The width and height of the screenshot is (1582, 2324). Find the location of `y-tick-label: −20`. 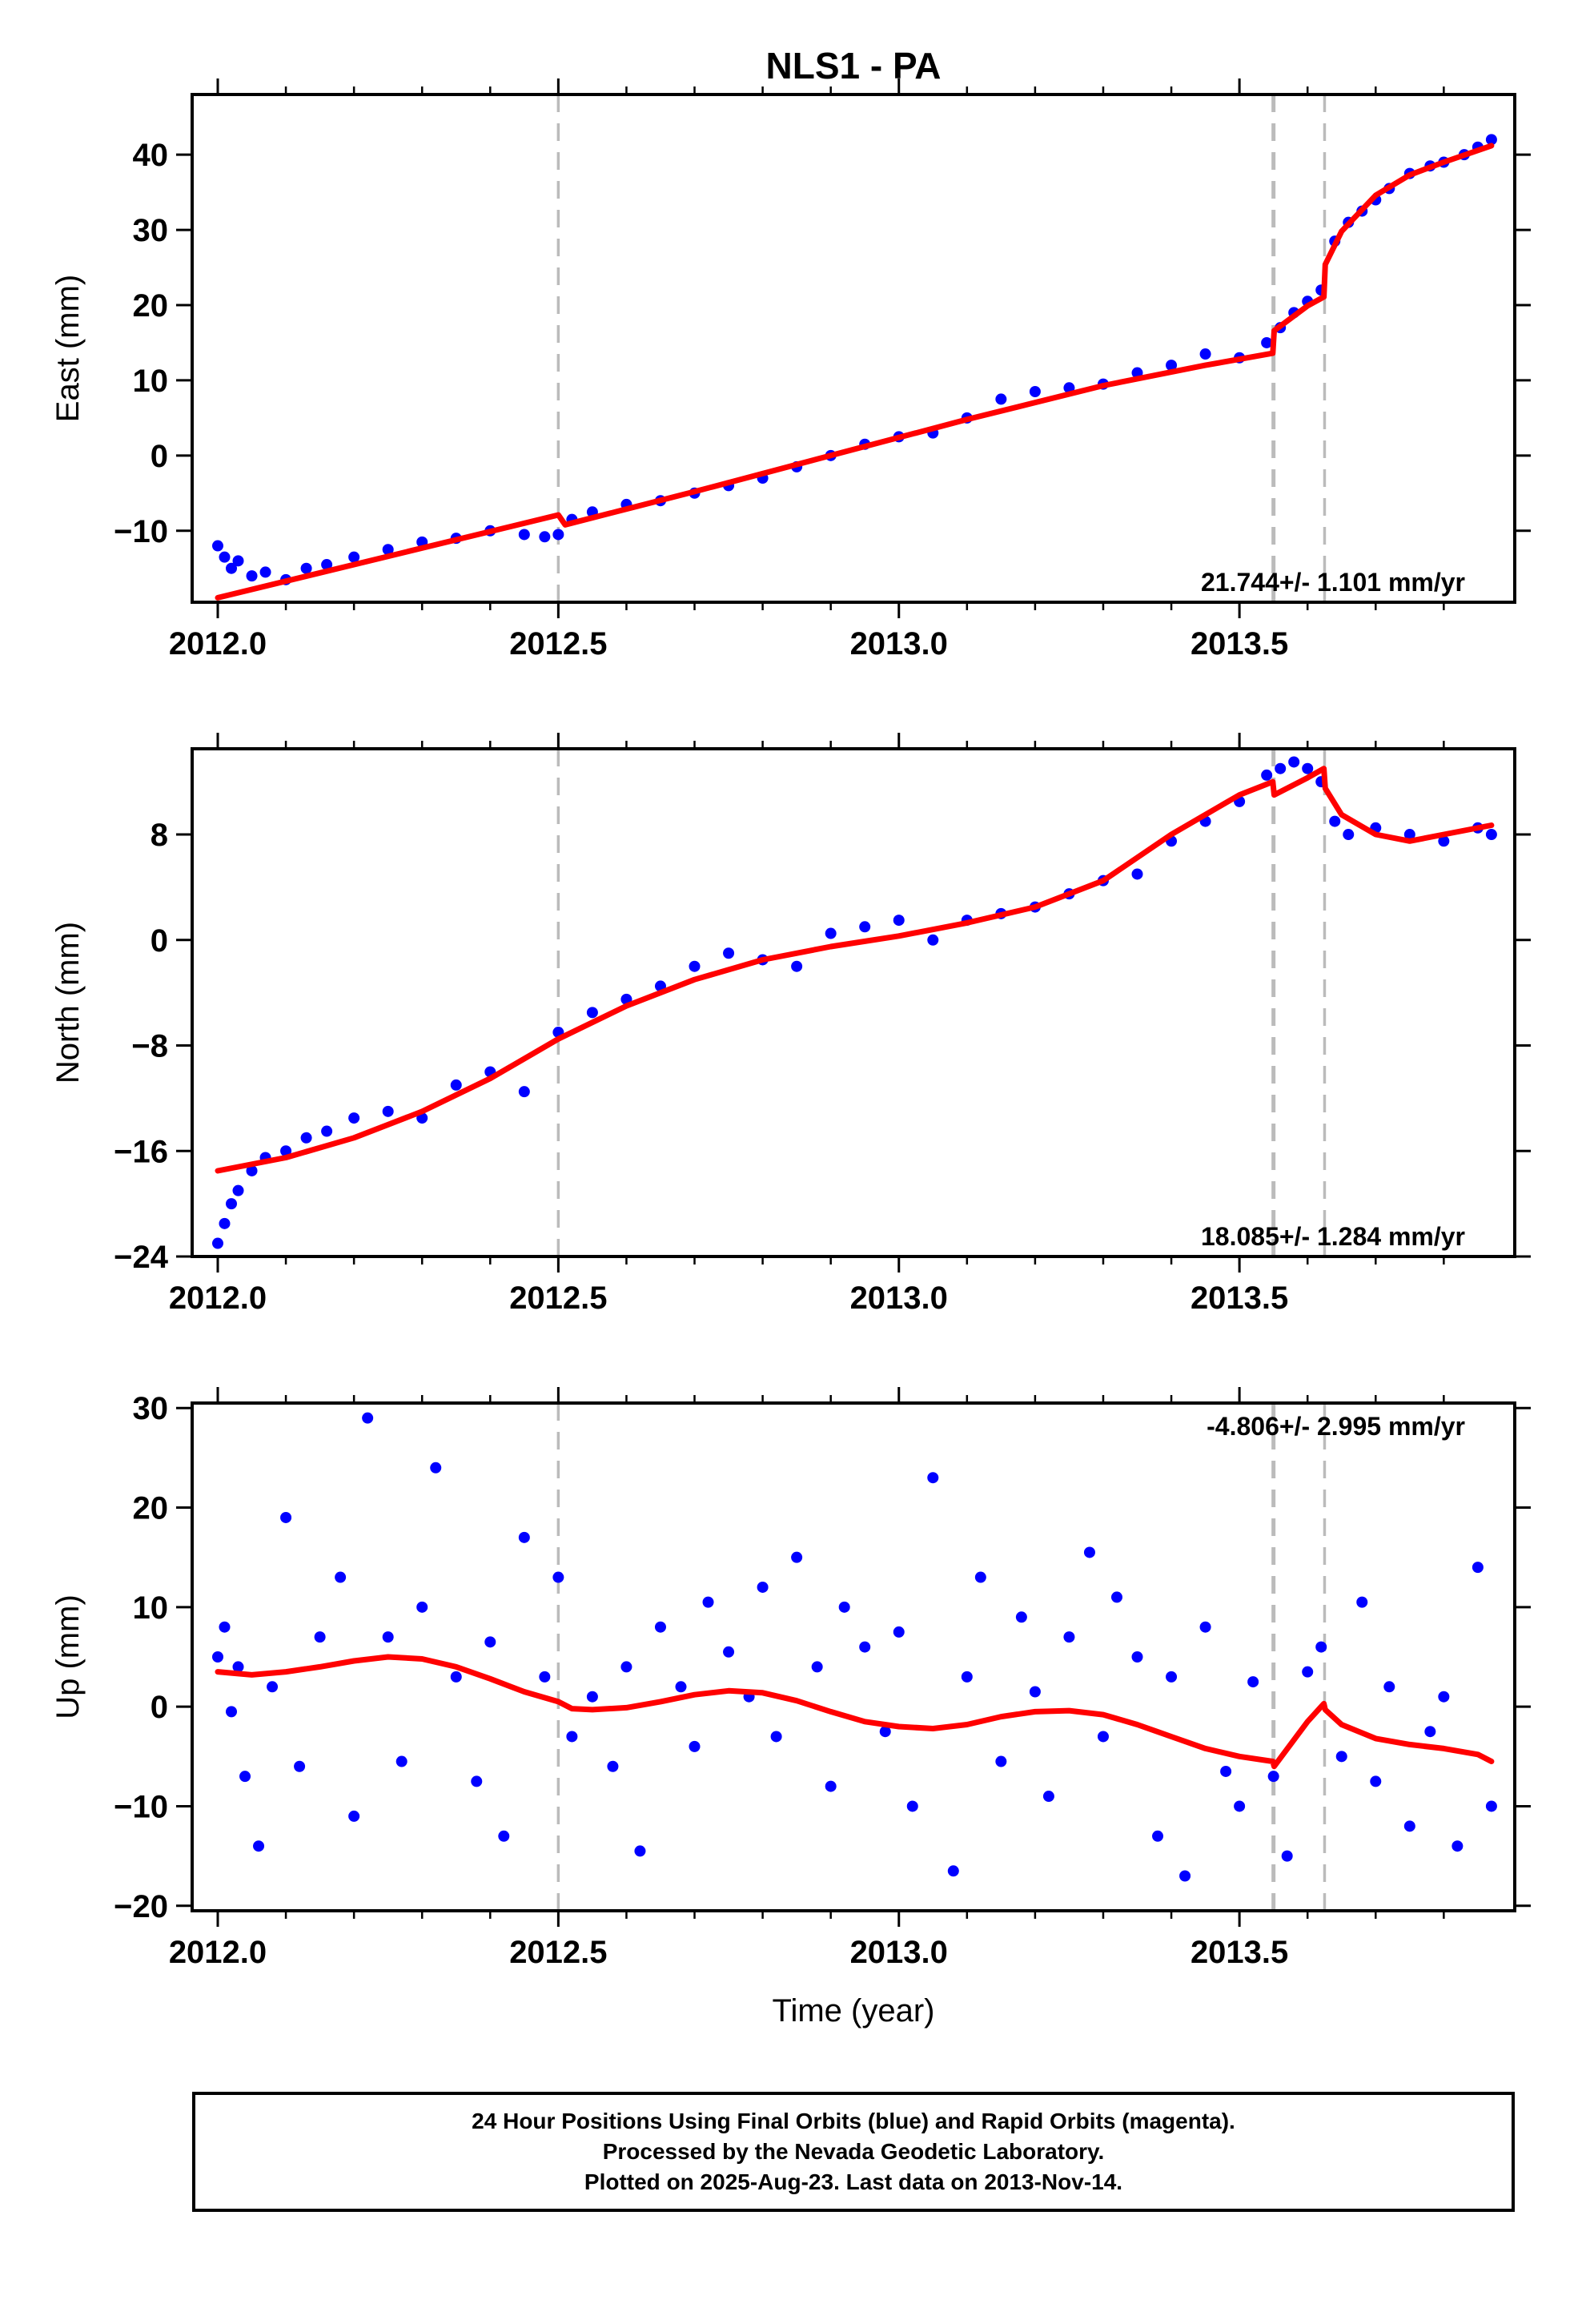

y-tick-label: −20 is located at coordinates (141, 1906).